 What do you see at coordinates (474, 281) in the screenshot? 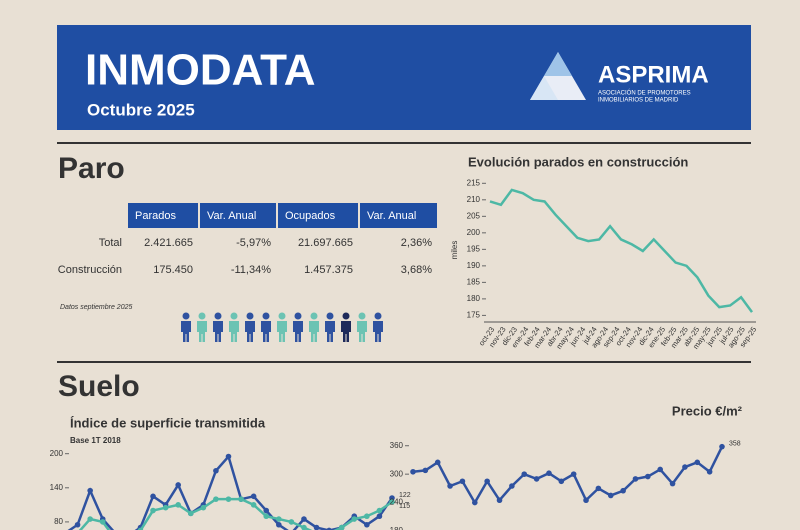
I see `y-tick-label: 185` at bounding box center [474, 281].